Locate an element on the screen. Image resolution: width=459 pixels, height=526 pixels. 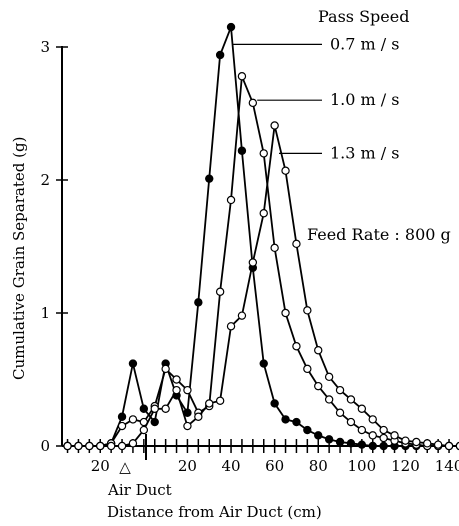
y-axis-label: Cumulative Grain Separated (g) is located at coordinates (19, 258).